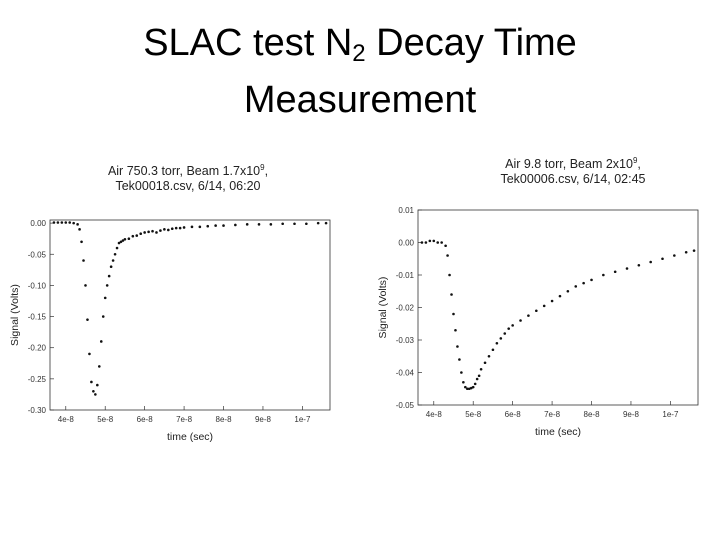 Image resolution: width=720 pixels, height=540 pixels. I want to click on x-tick-label: 1e-7, so click(670, 414).